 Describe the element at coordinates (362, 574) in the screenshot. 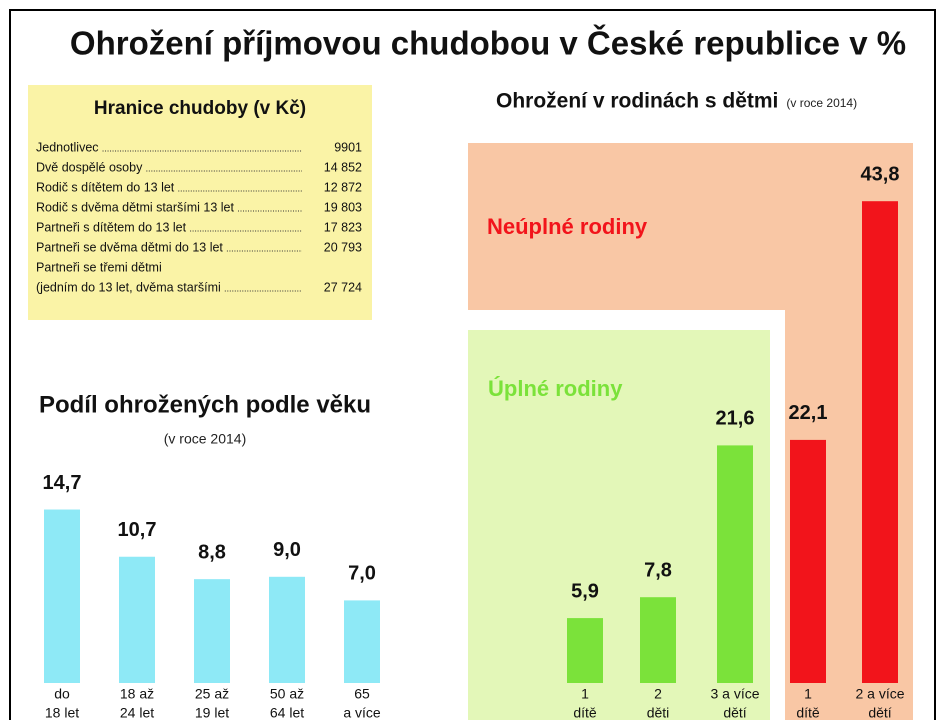

I see `value-label: 7,0` at that location.